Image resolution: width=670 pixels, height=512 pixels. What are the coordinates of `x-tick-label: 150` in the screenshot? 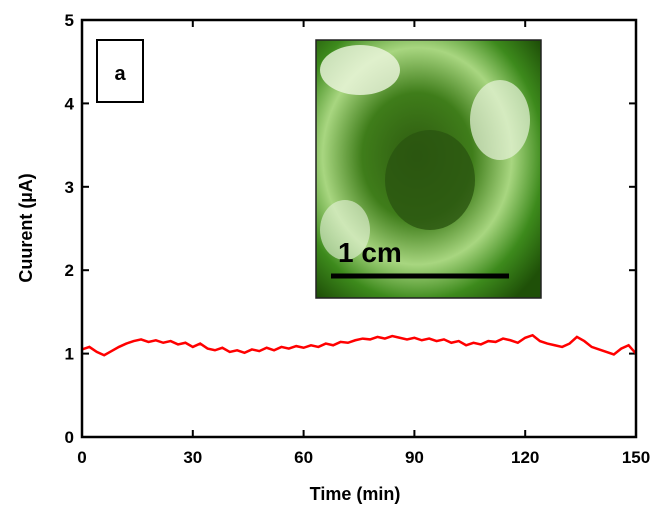 It's located at (636, 457).